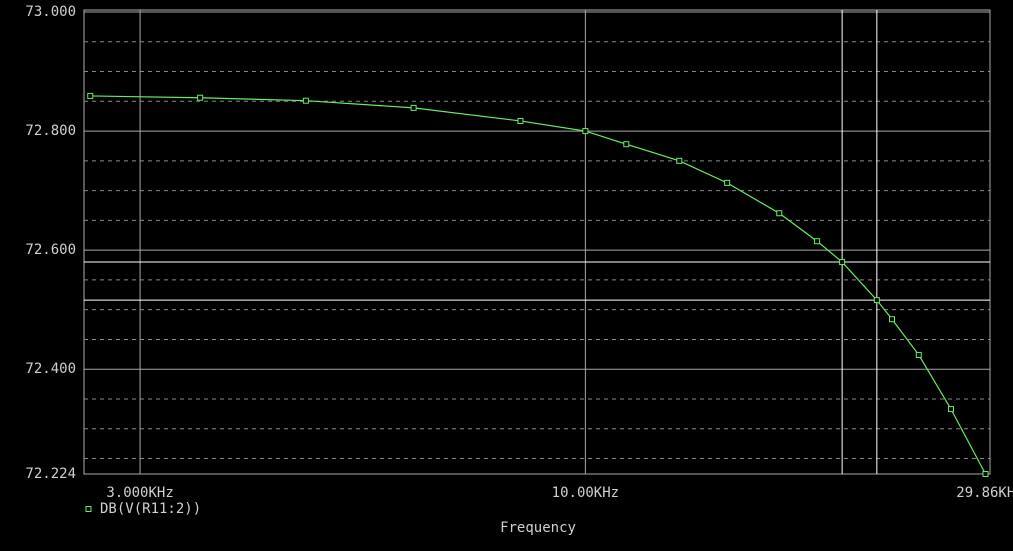  What do you see at coordinates (150, 509) in the screenshot?
I see `legend-label: DB(V(R11:2))` at bounding box center [150, 509].